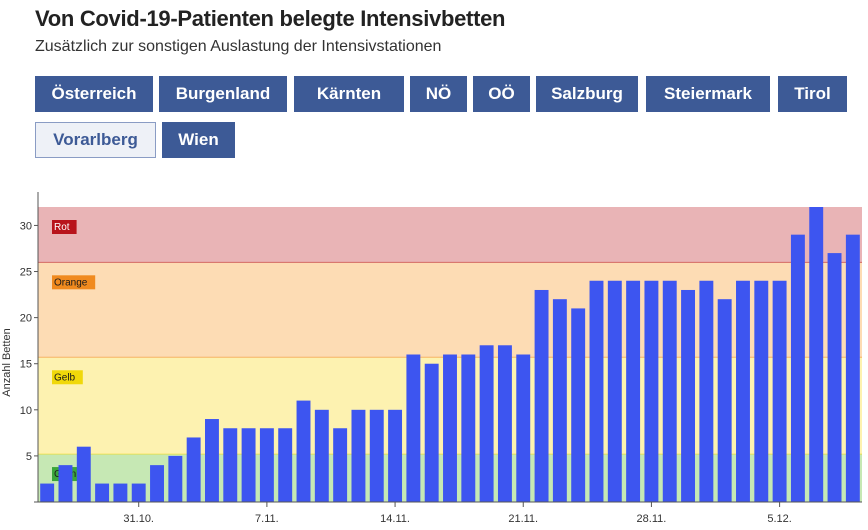 This screenshot has height=530, width=868. Describe the element at coordinates (587, 94) in the screenshot. I see `tab-salzburg: Salzburg` at that location.